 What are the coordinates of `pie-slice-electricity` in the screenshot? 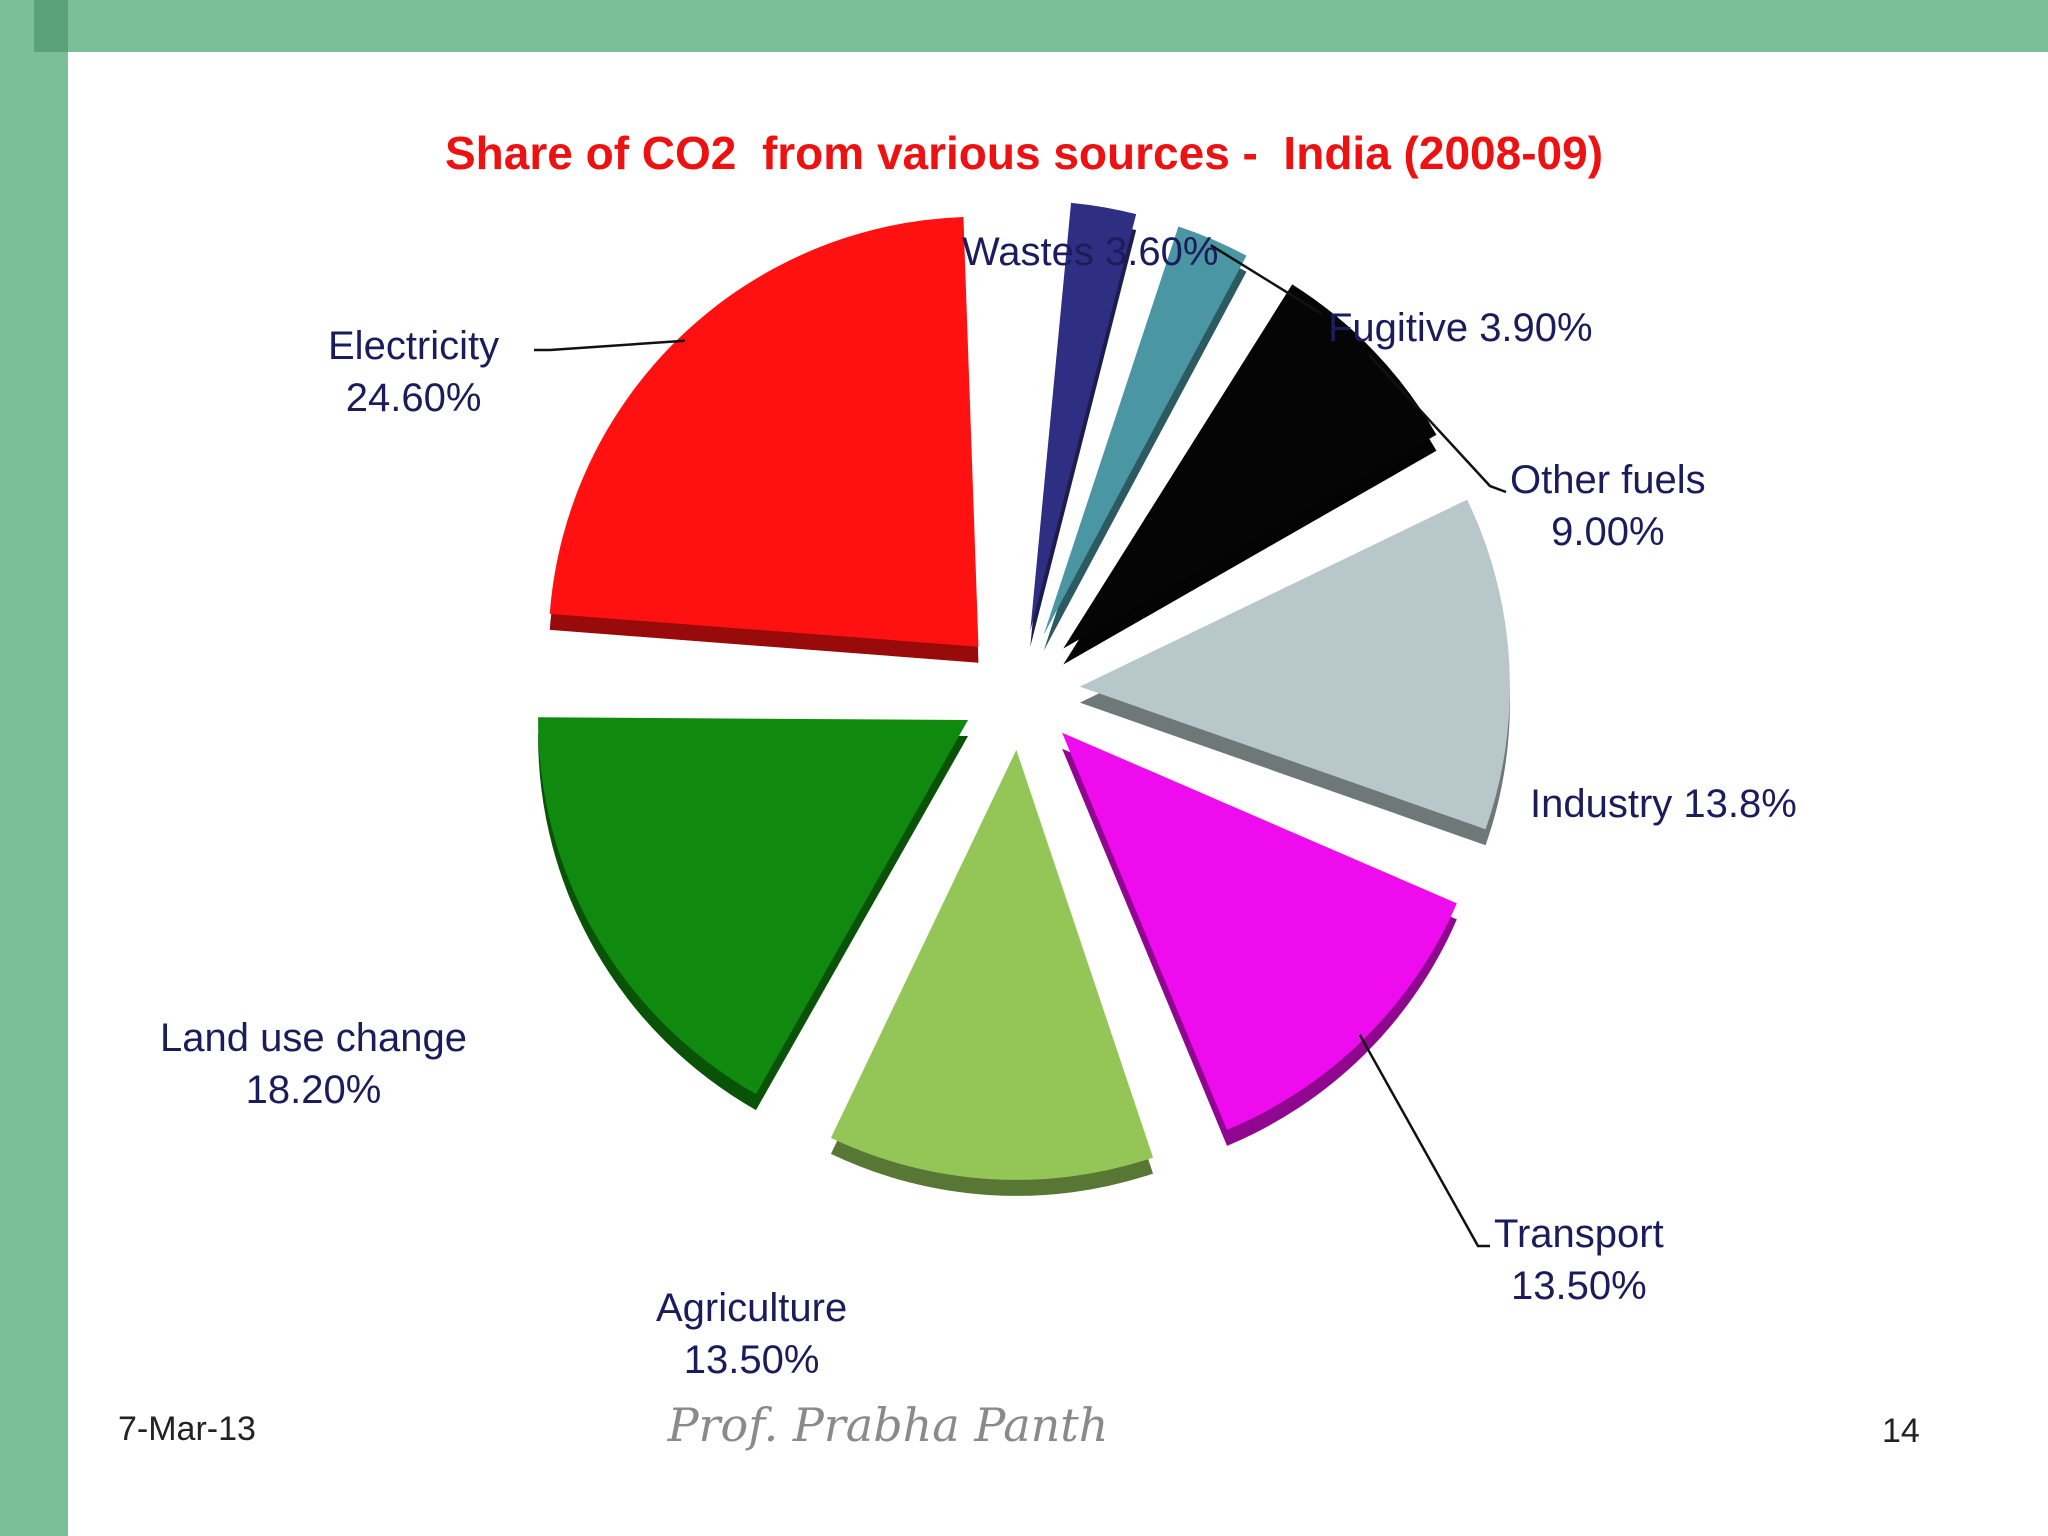 It's located at (764, 431).